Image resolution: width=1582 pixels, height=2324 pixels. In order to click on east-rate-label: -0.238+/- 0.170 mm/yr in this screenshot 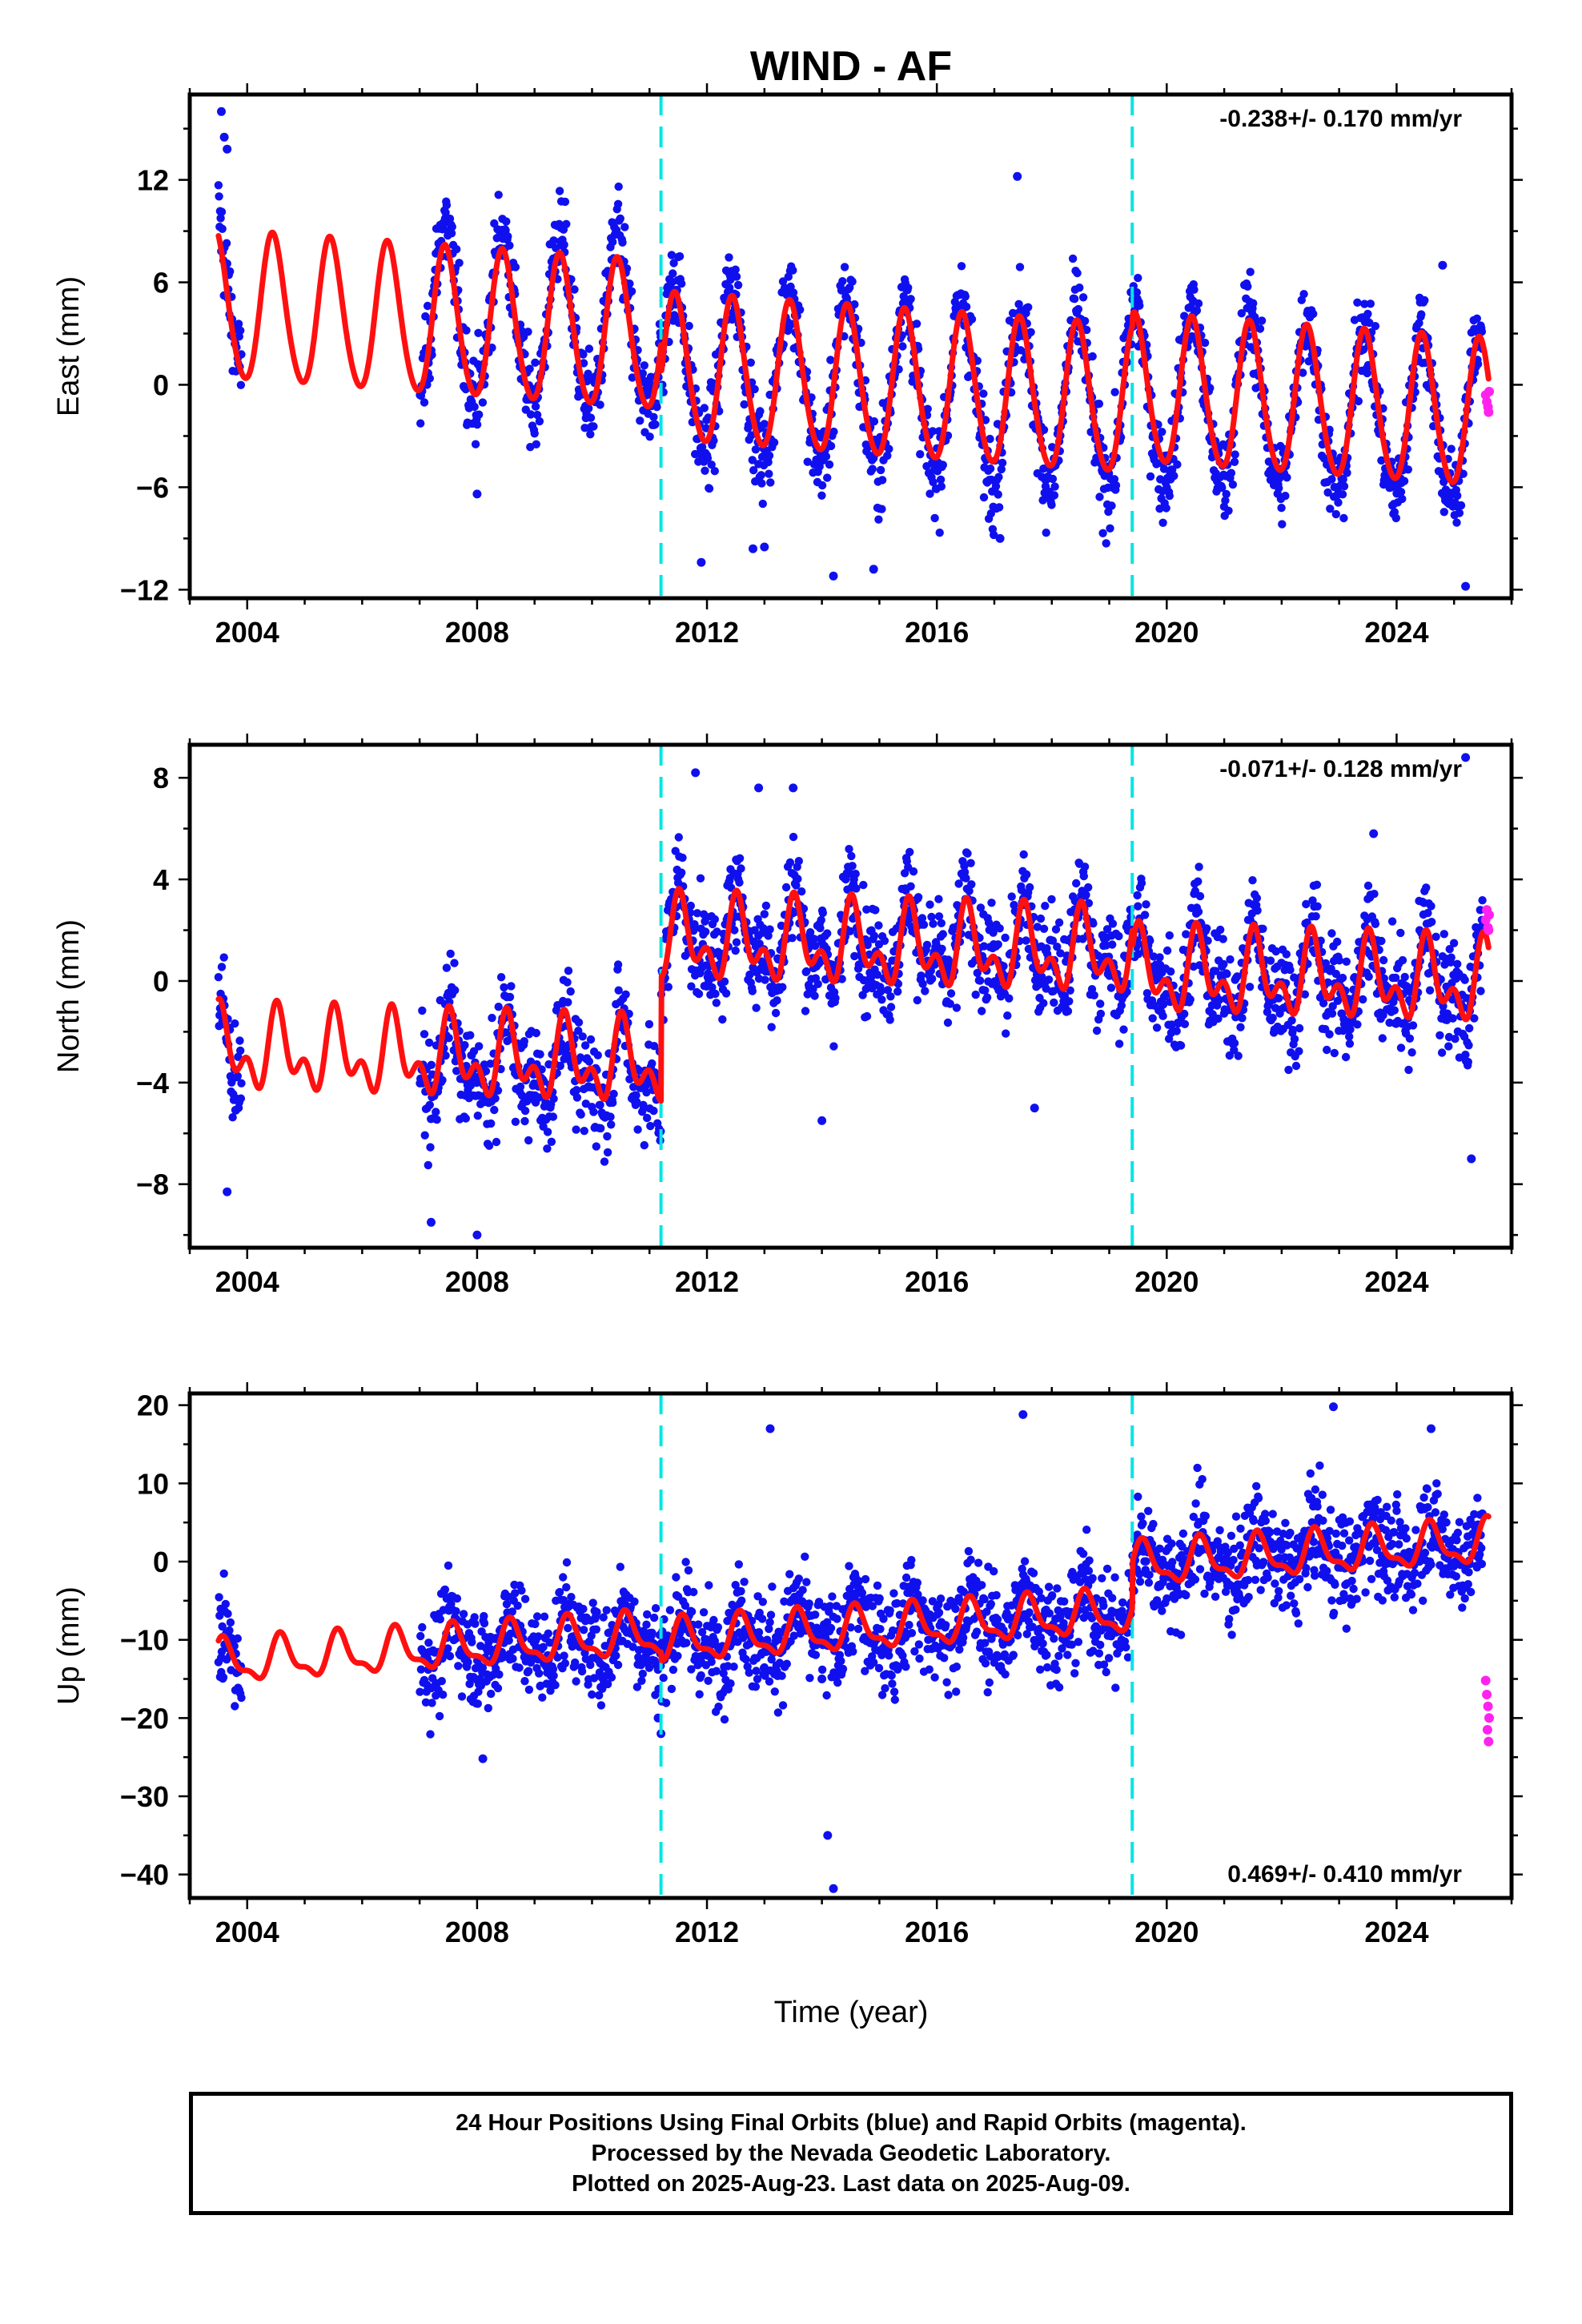, I will do `click(1340, 119)`.